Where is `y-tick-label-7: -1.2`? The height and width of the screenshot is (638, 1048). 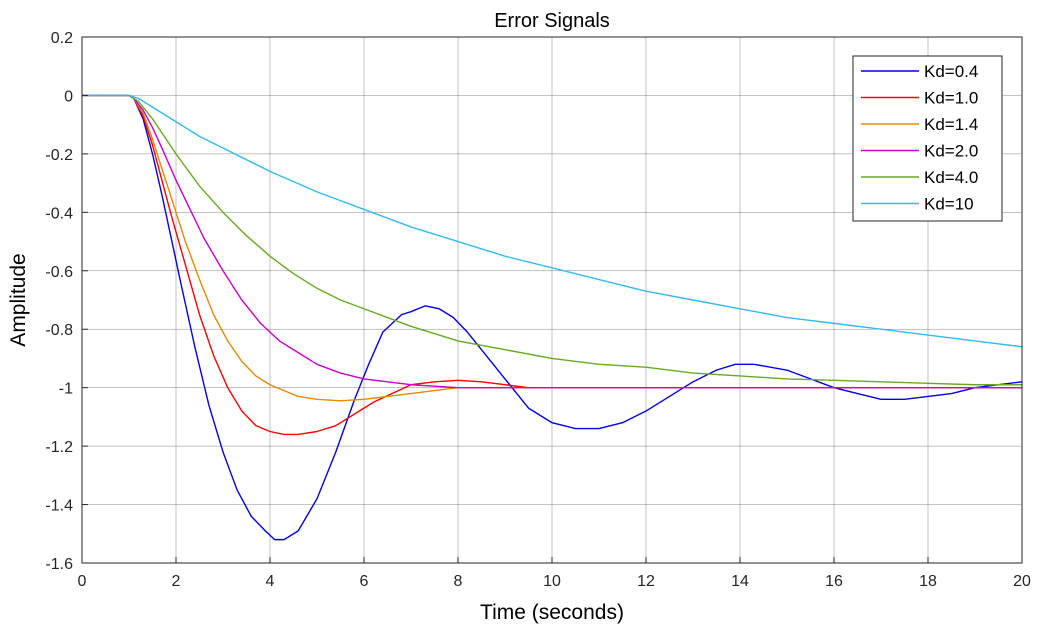 y-tick-label-7: -1.2 is located at coordinates (59, 447).